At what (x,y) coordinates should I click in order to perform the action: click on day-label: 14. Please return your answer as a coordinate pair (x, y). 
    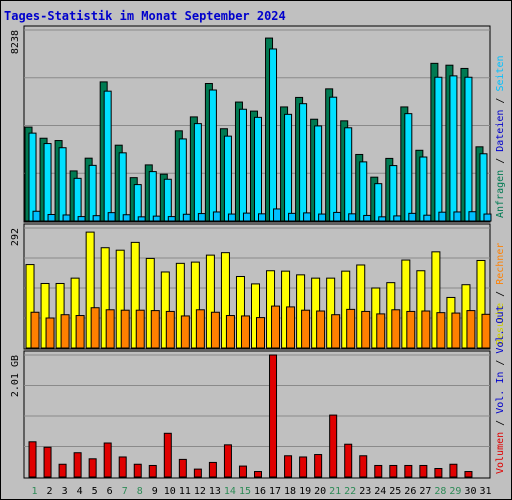
    Looking at the image, I should click on (230, 491).